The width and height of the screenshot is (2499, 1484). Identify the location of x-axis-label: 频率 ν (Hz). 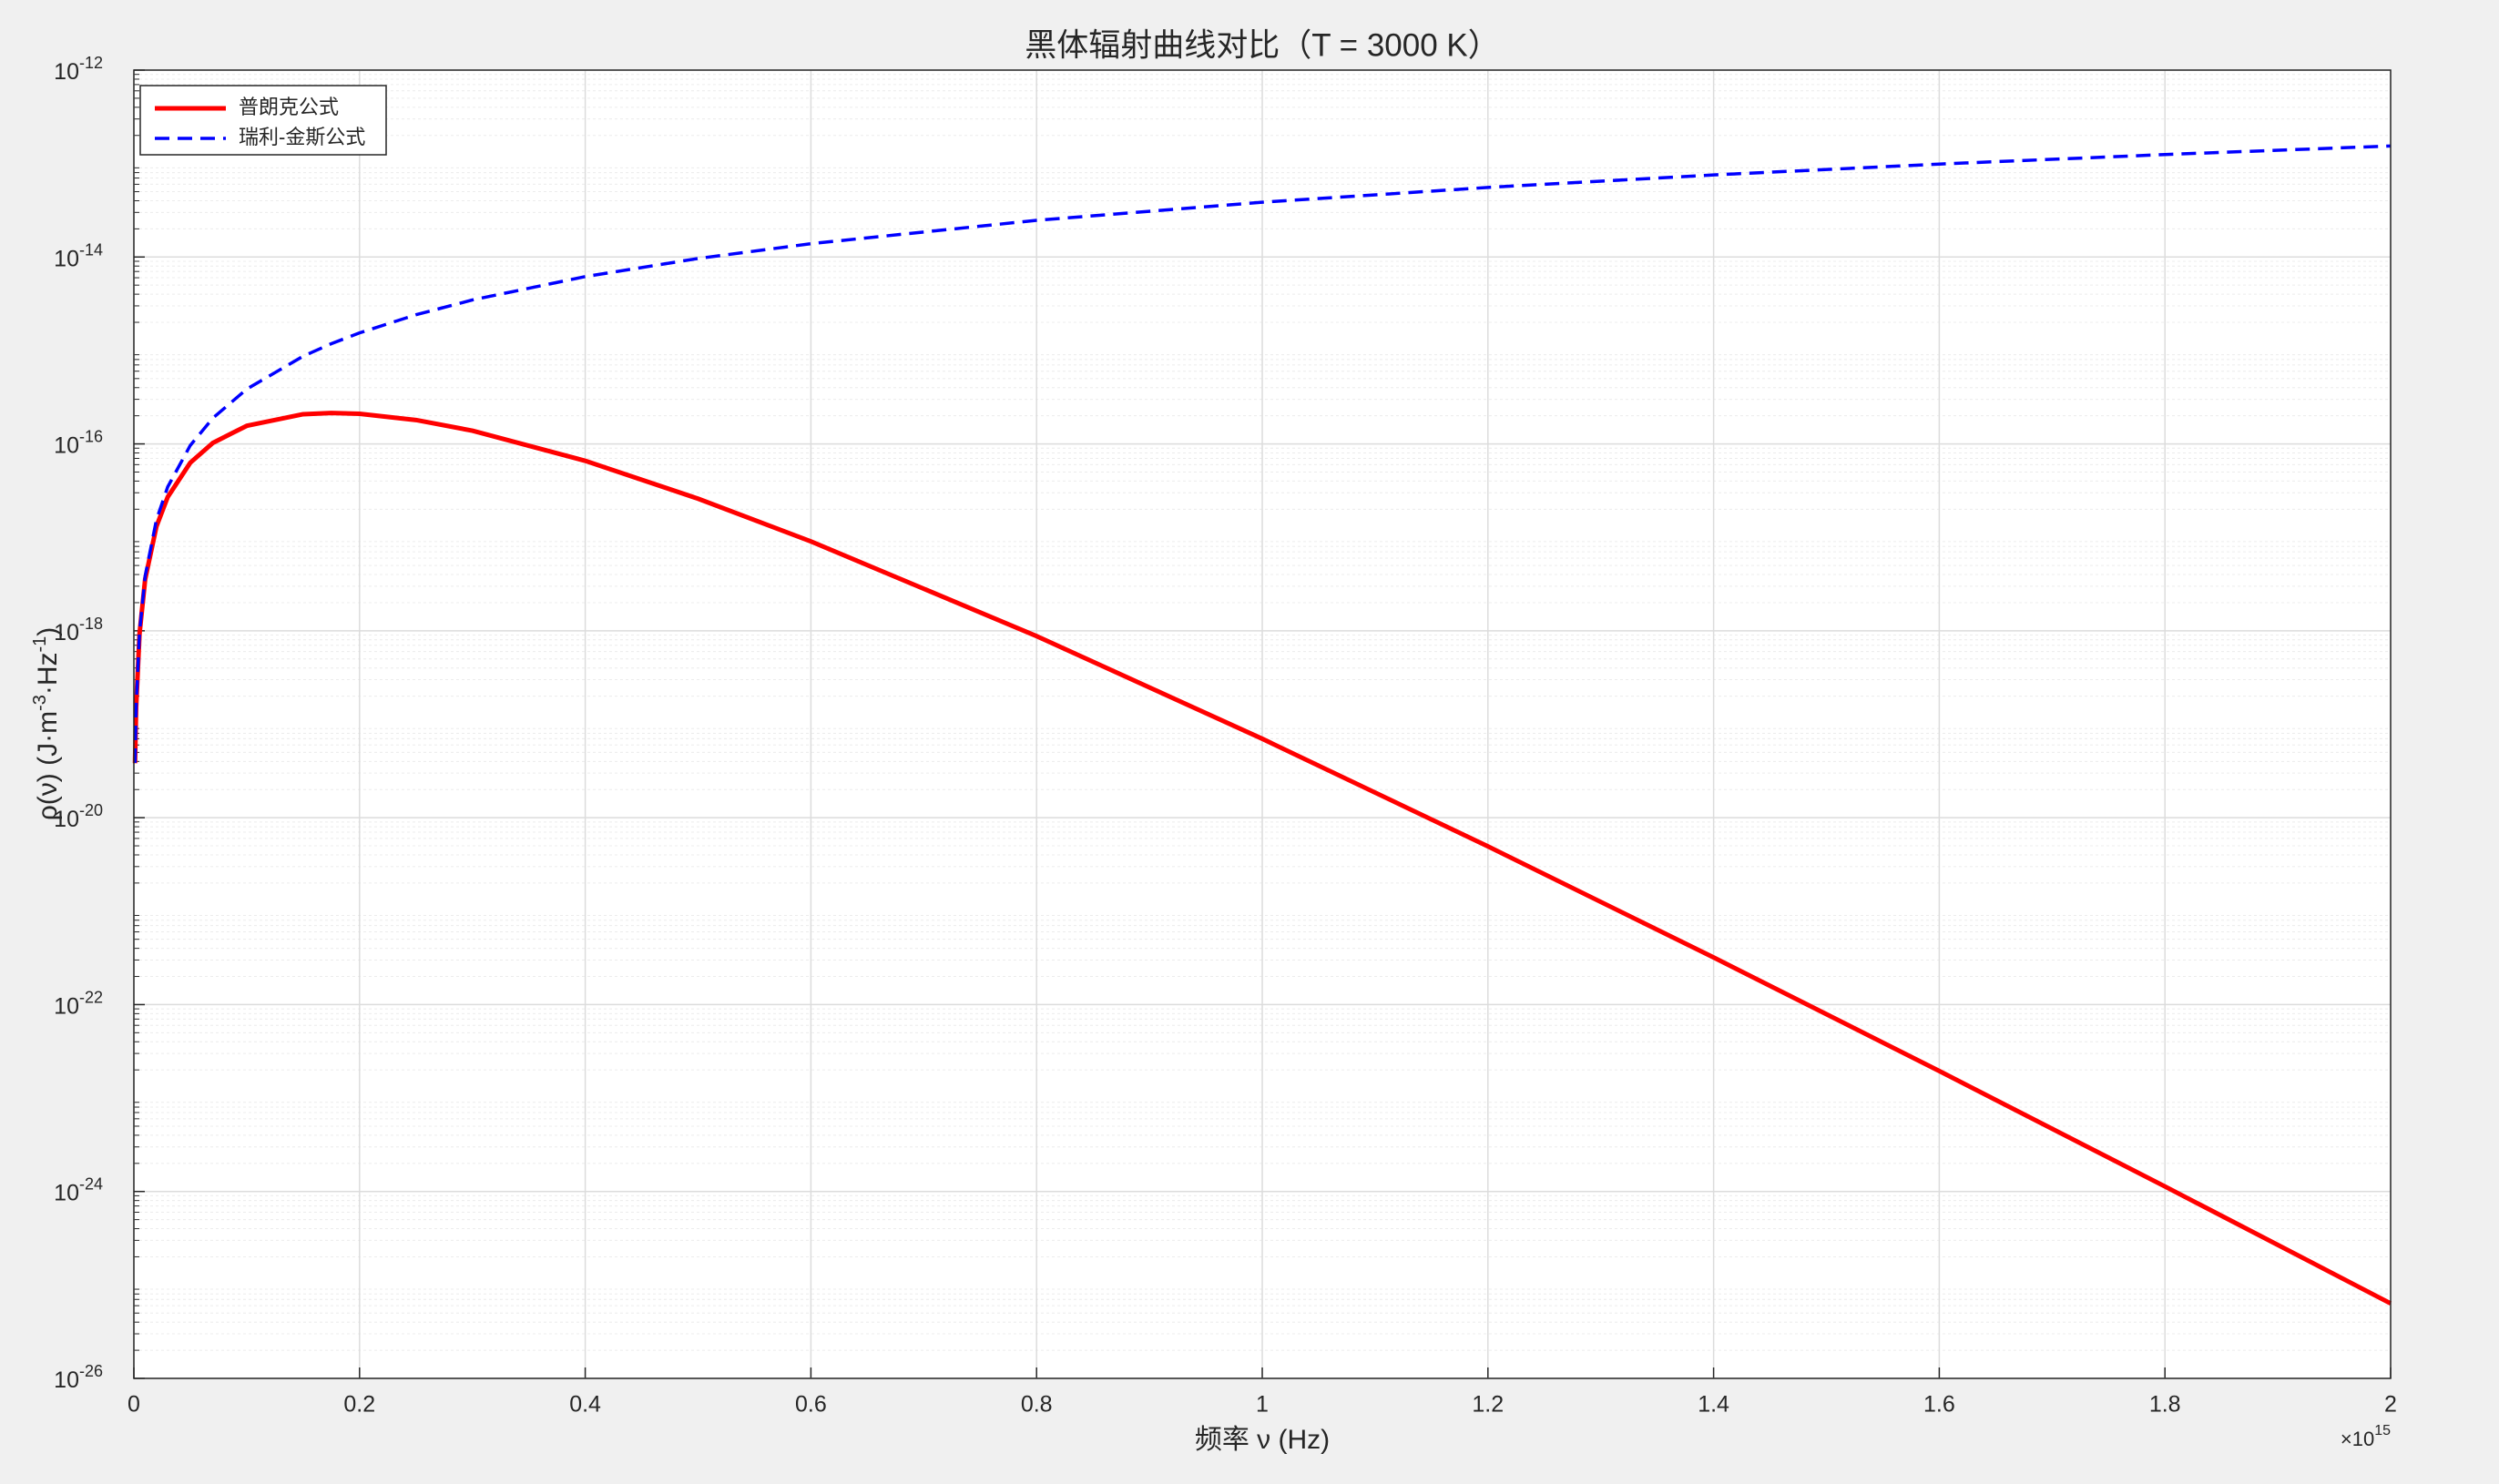
(1263, 1440).